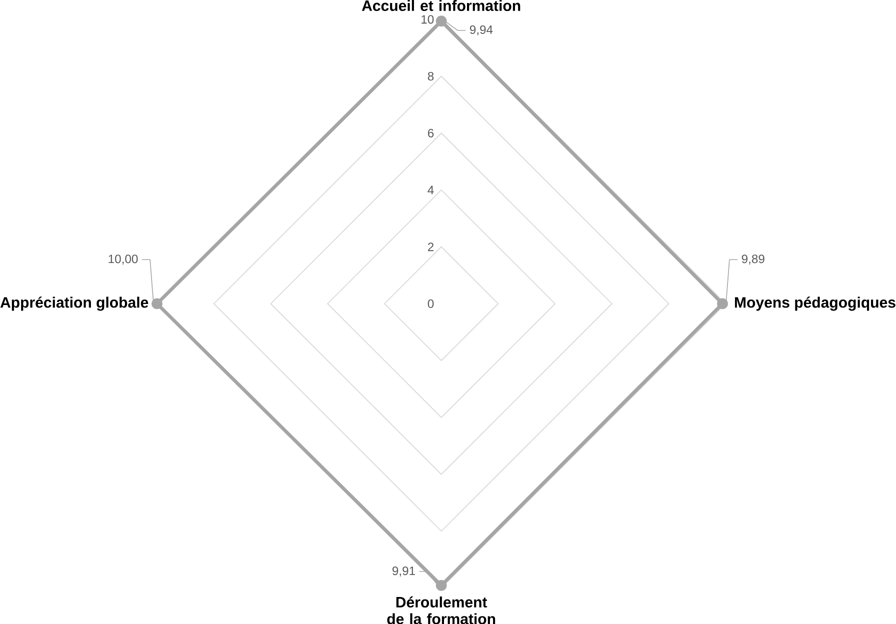 Image resolution: width=896 pixels, height=624 pixels. I want to click on y-tick-label: 4, so click(431, 190).